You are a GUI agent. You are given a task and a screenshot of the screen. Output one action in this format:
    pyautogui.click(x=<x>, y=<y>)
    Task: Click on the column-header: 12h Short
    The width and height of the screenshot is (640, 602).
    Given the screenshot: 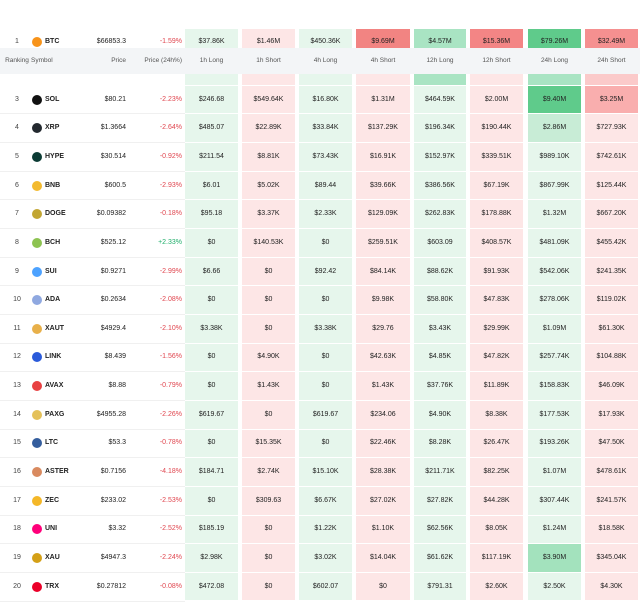 What is the action you would take?
    pyautogui.click(x=496, y=60)
    